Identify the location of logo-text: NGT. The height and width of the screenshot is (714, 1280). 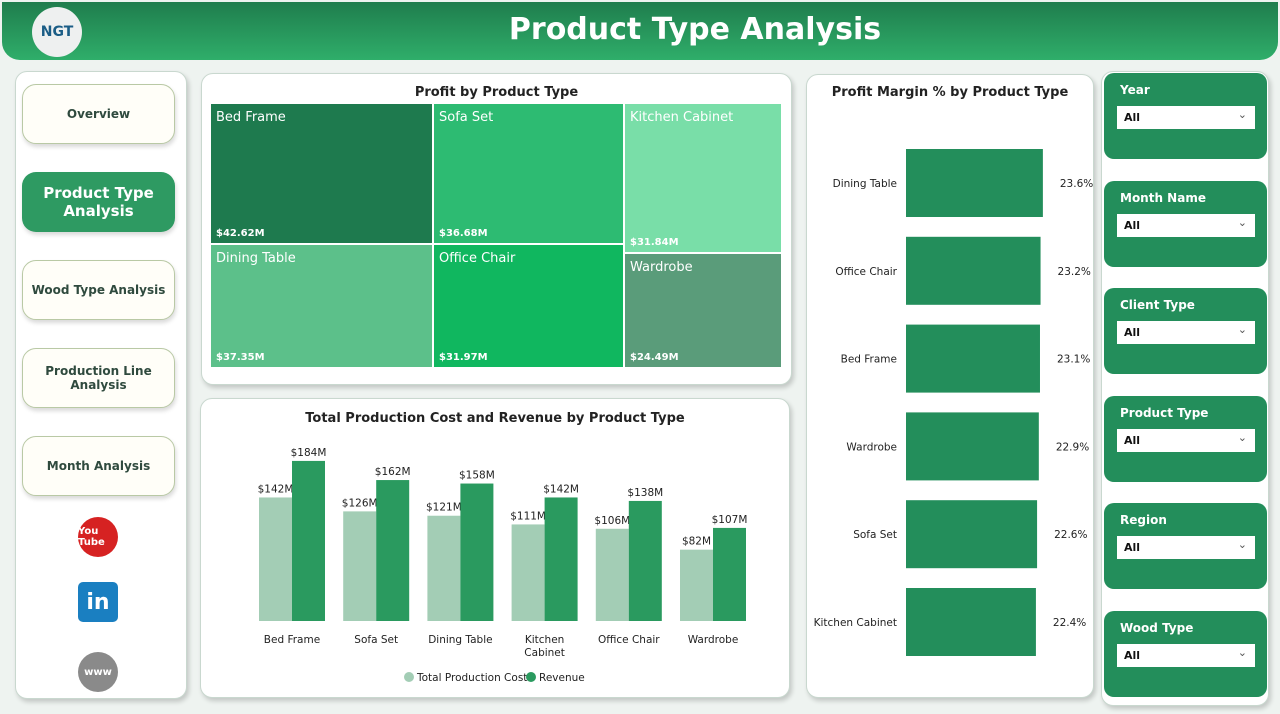
(57, 32).